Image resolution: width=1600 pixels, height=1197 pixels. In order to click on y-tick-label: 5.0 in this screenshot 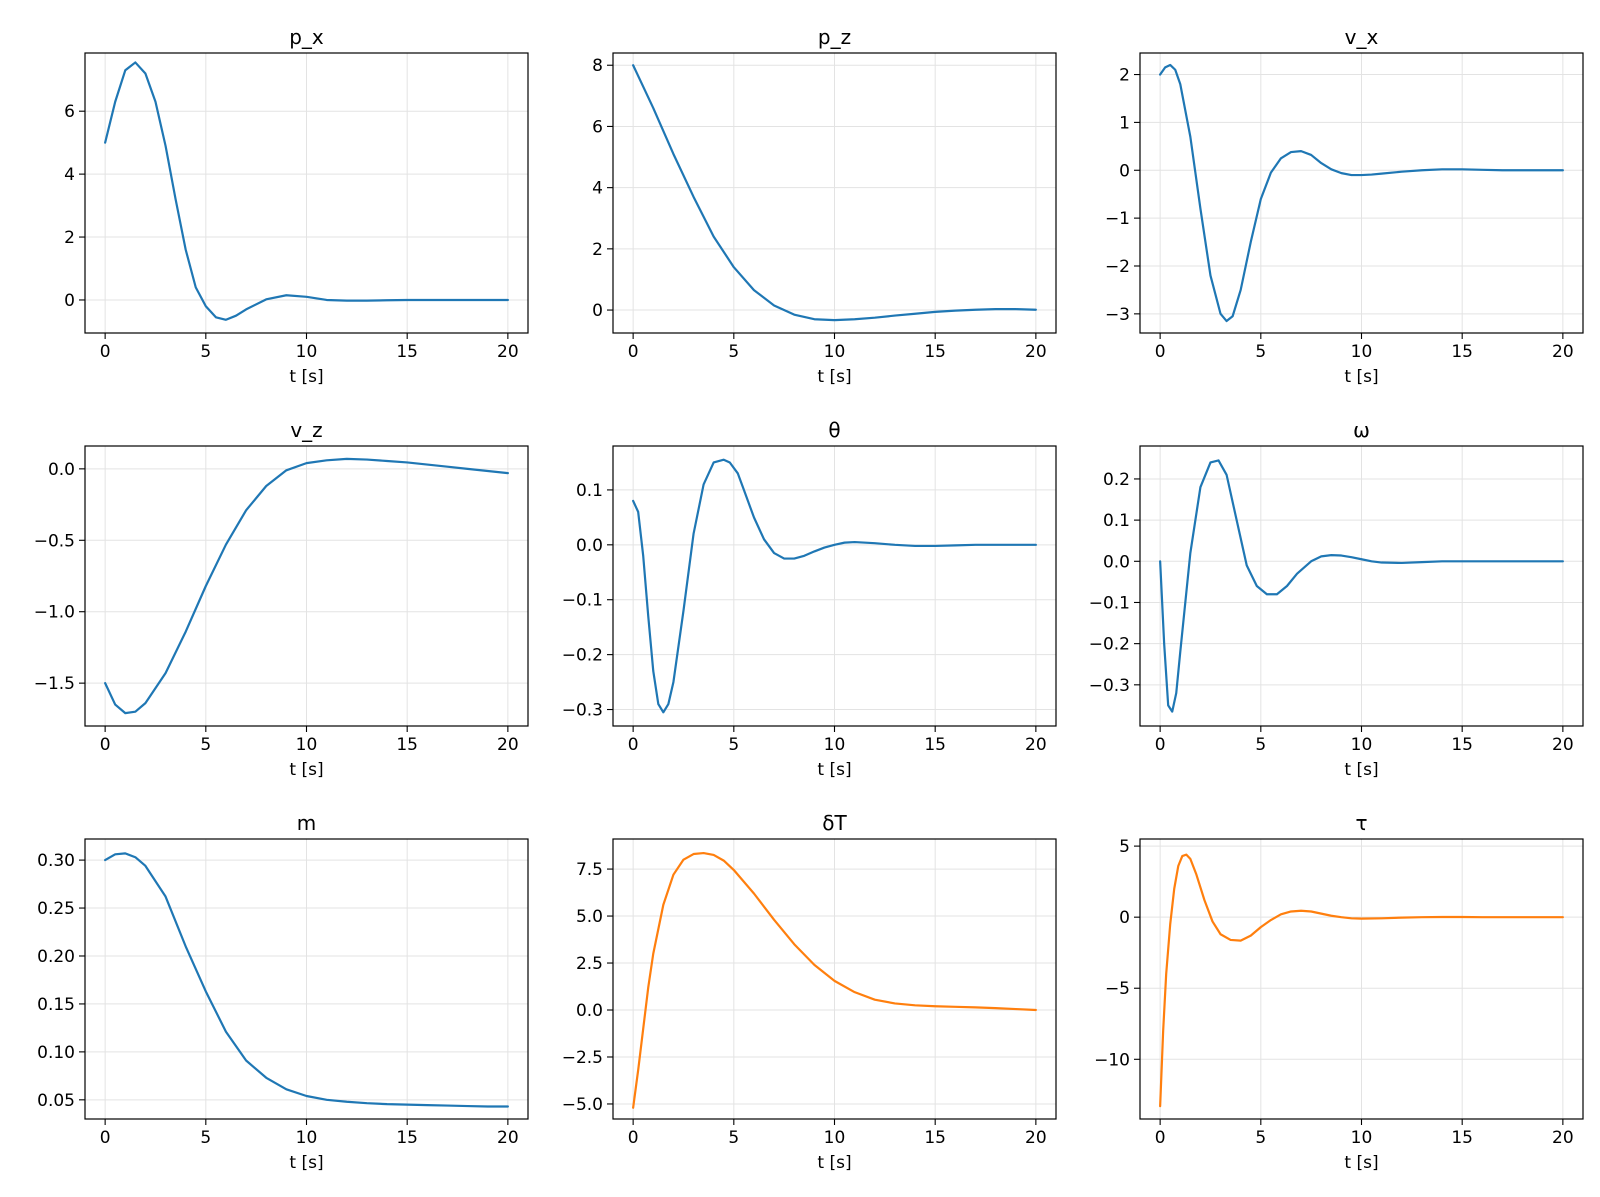, I will do `click(589, 917)`.